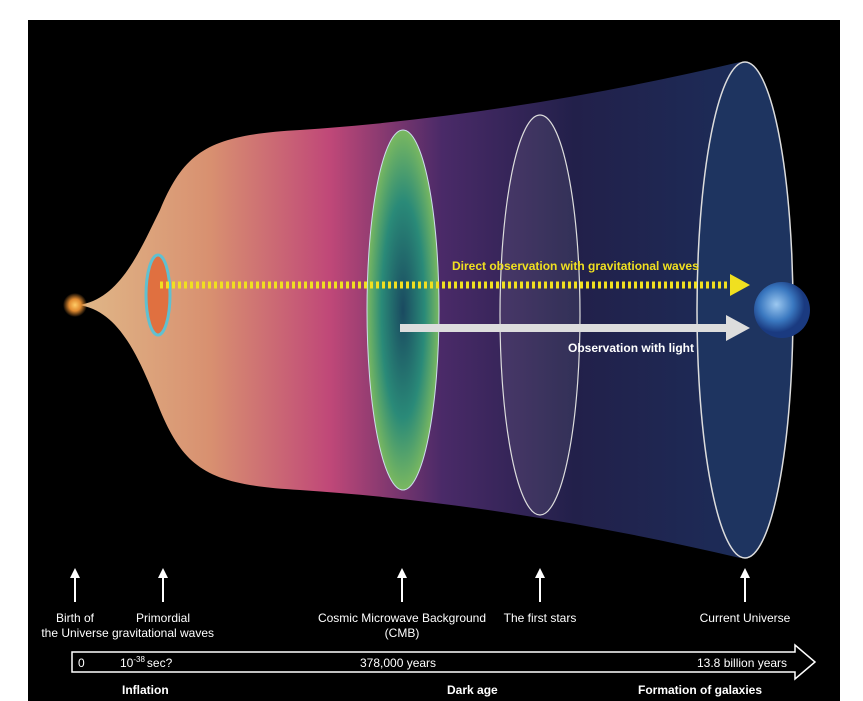 The image size is (863, 701). Describe the element at coordinates (75, 305) in the screenshot. I see `big-bang` at that location.